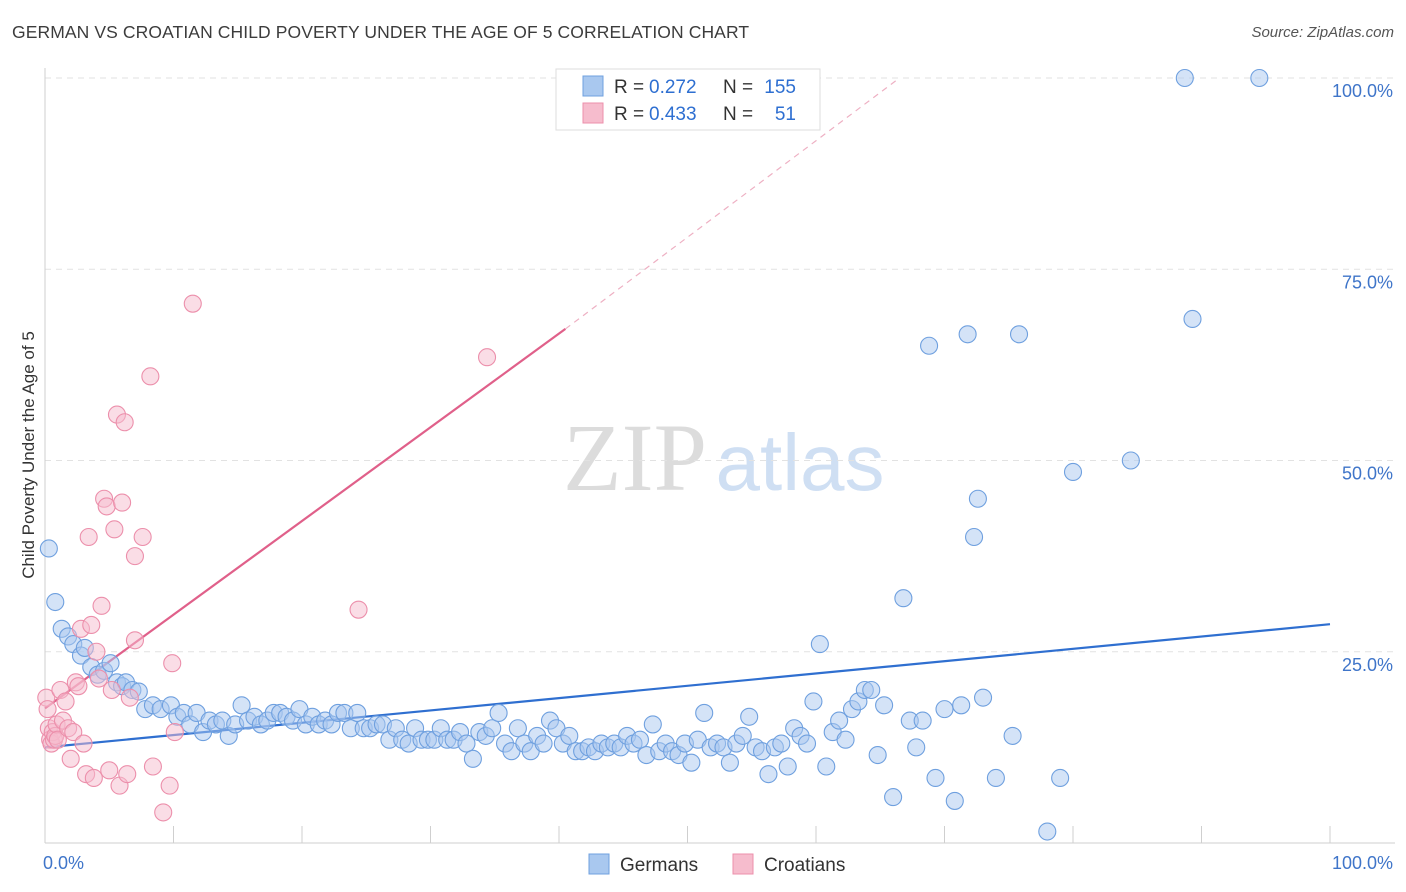 This screenshot has height=892, width=1406. What do you see at coordinates (673, 114) in the screenshot?
I see `legend-r-value: 0.433` at bounding box center [673, 114].